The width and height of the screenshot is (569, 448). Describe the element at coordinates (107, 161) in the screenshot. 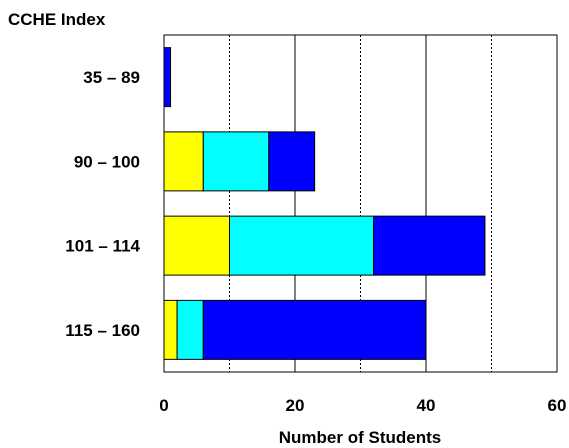

I see `category-label: 90 – 100` at that location.